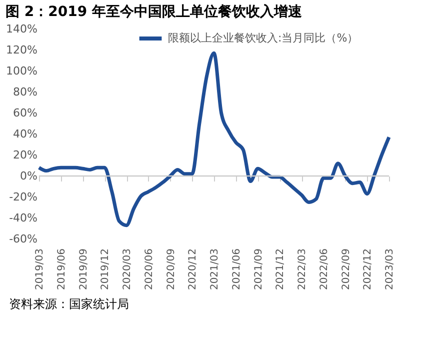  Describe the element at coordinates (25, 134) in the screenshot. I see `y-tick-label: 40%` at that location.